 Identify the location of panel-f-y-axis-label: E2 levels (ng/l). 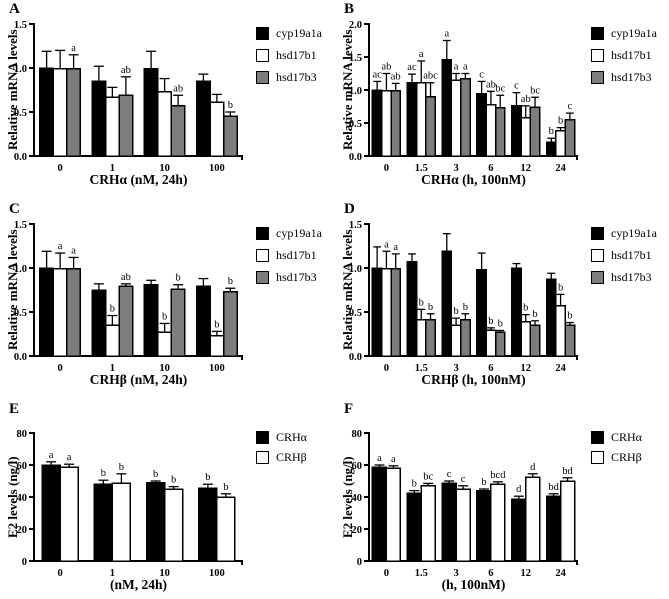
(347, 497).